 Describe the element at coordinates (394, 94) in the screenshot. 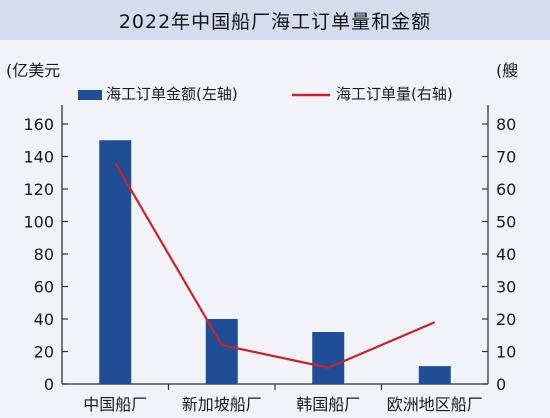

I see `legend-line-label: 海工订单量(右轴)` at that location.